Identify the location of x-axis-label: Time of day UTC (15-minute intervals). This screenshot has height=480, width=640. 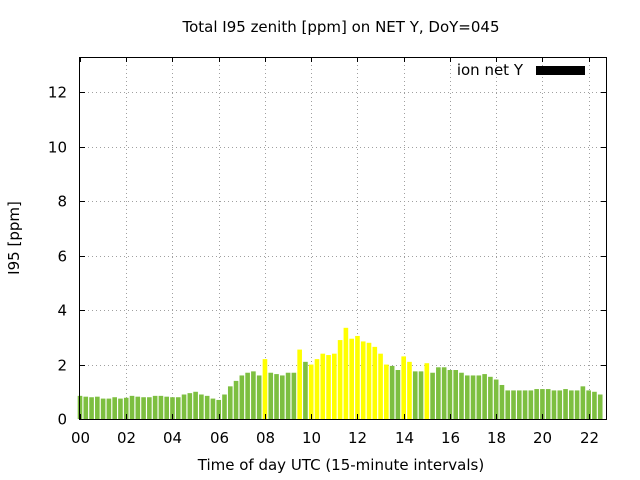
(340, 465).